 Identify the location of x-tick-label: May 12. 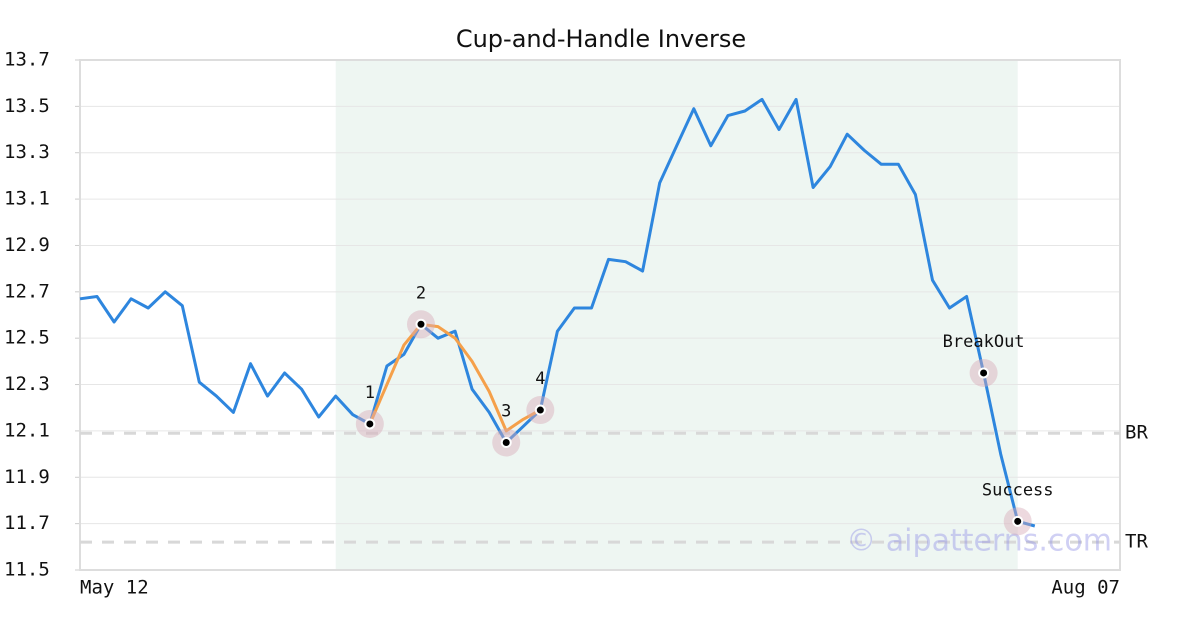
(114, 588).